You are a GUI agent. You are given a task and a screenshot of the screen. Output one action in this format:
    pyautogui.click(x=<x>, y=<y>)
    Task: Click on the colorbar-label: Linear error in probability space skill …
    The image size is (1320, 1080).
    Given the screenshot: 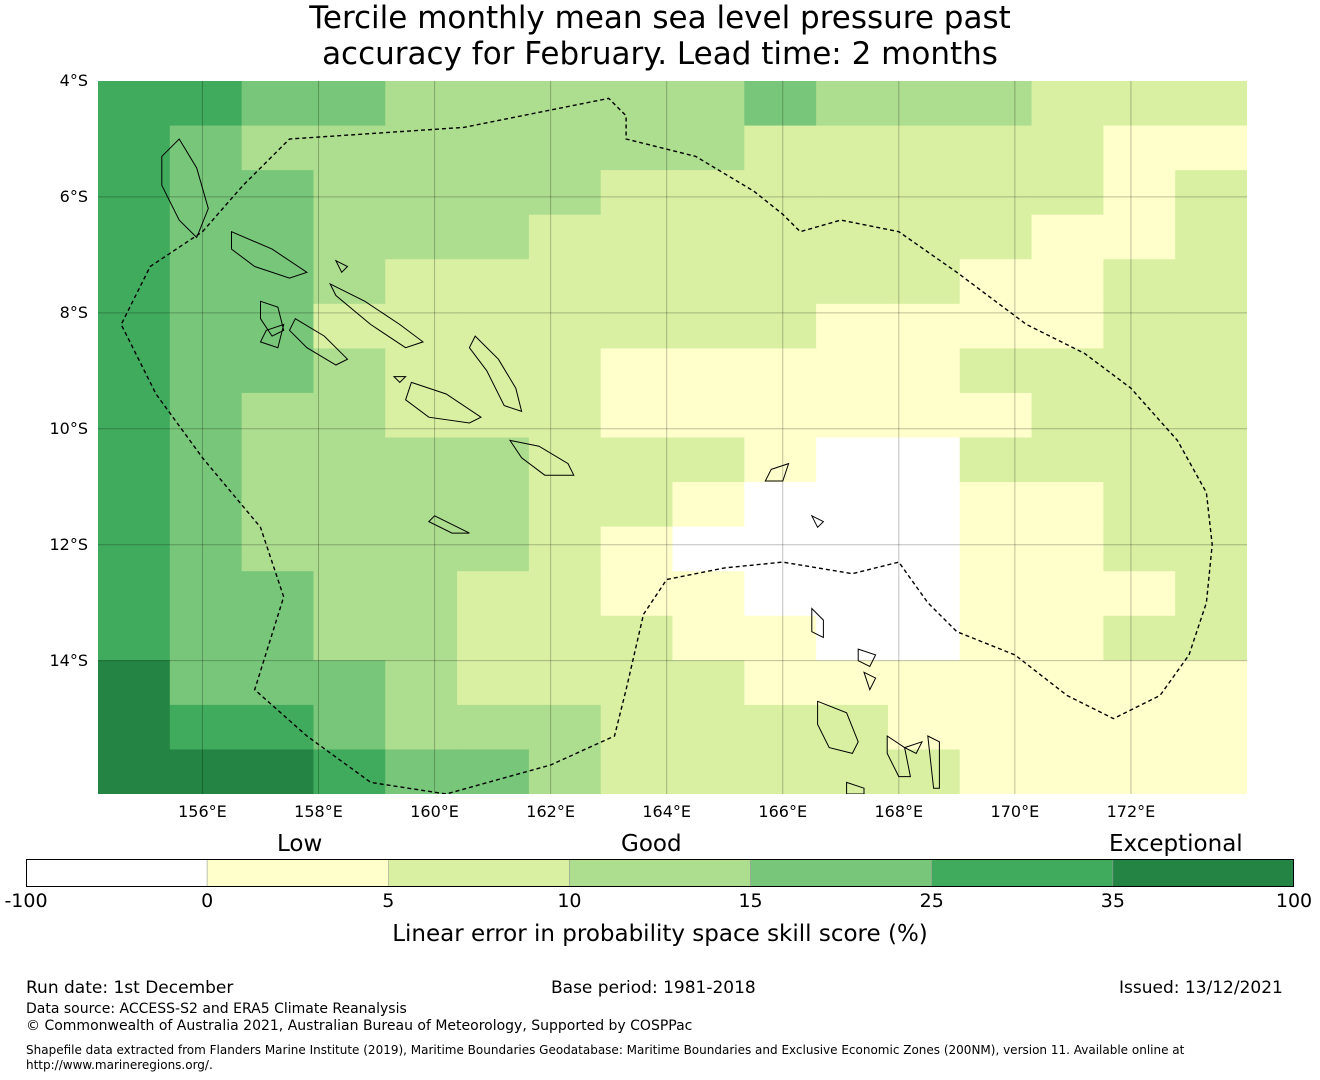 What is the action you would take?
    pyautogui.click(x=660, y=934)
    